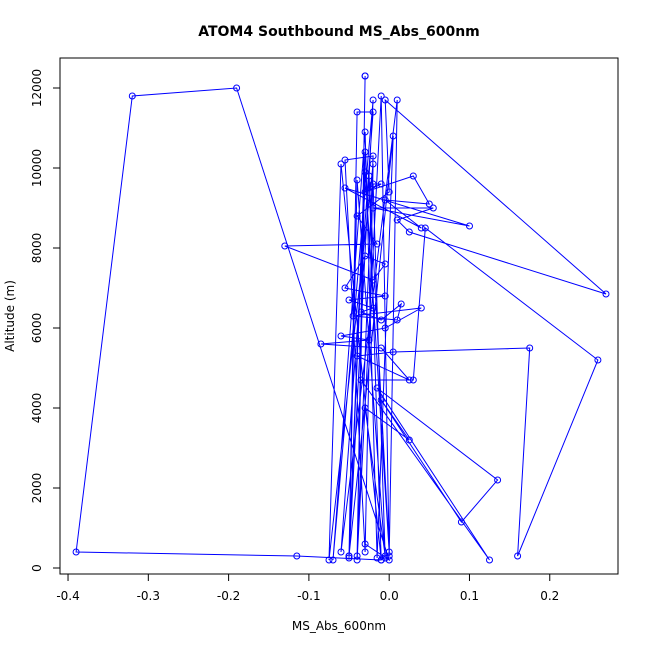 The width and height of the screenshot is (650, 650). I want to click on x-tick-label: -0.4, so click(67, 596).